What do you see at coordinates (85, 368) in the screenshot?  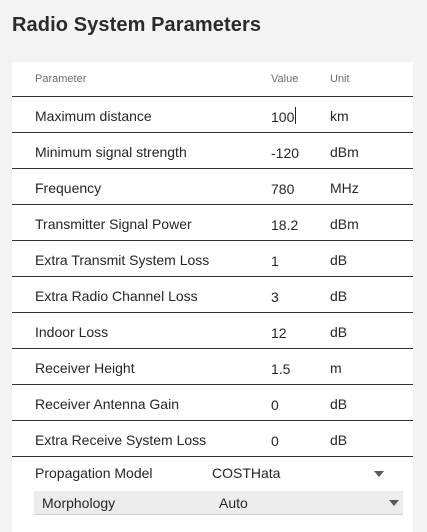 I see `param-label: Receiver Height` at bounding box center [85, 368].